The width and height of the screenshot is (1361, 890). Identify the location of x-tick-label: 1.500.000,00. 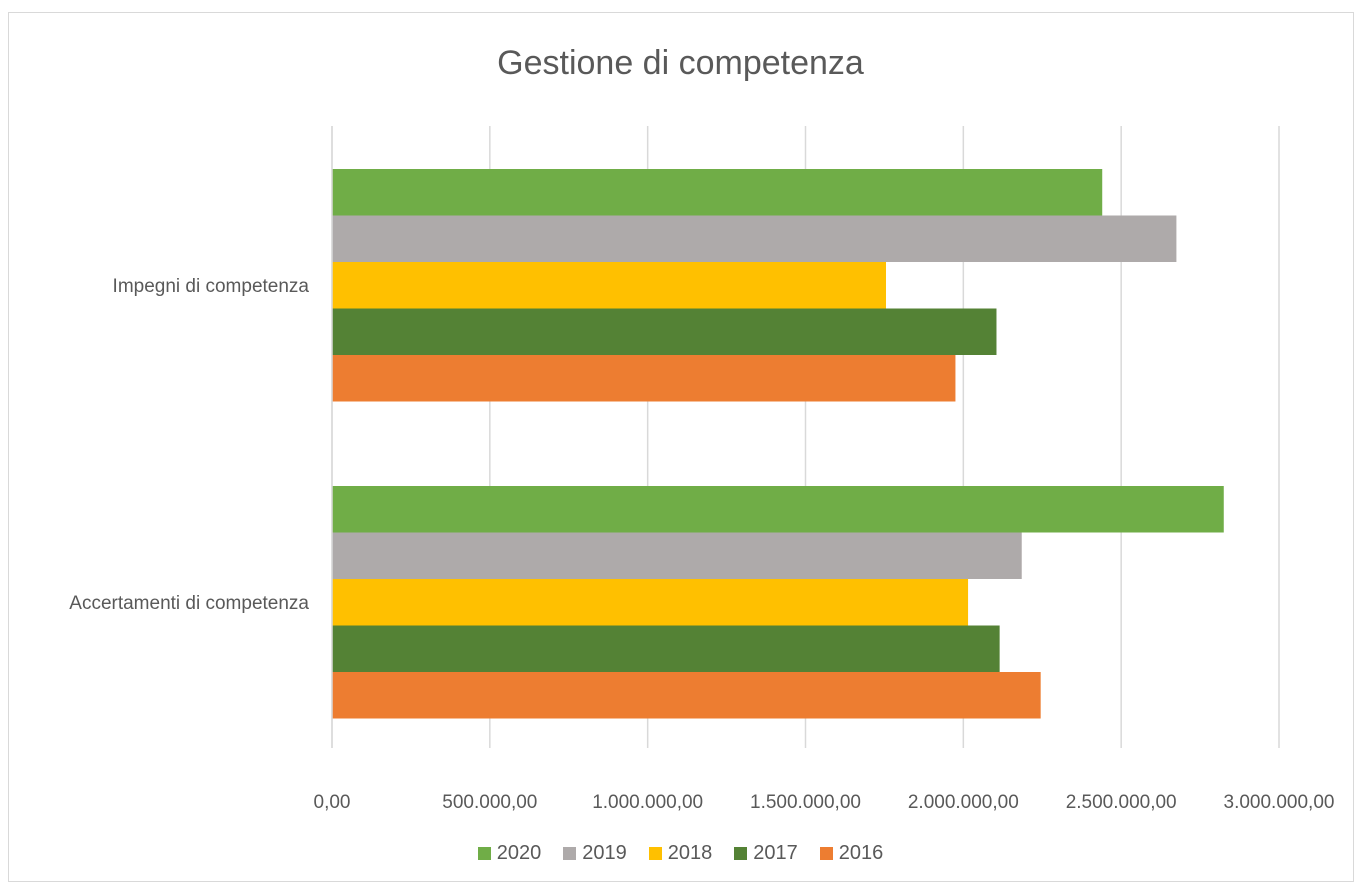
(805, 802).